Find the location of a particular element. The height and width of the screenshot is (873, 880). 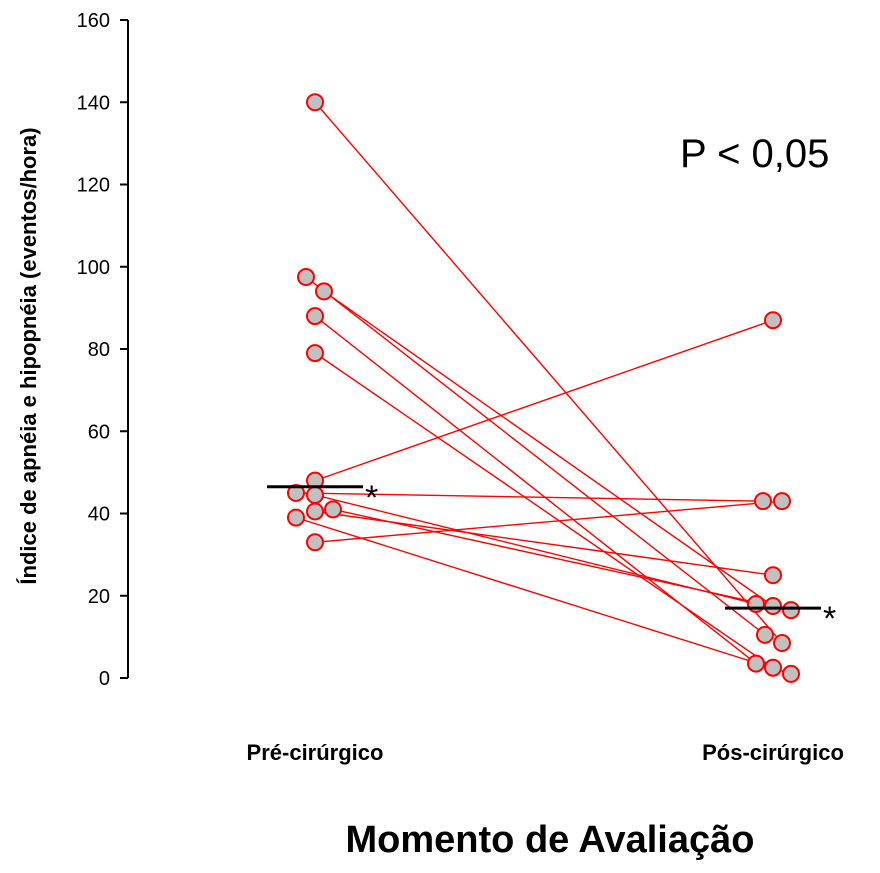

y-tick-label: 140 is located at coordinates (93, 103).